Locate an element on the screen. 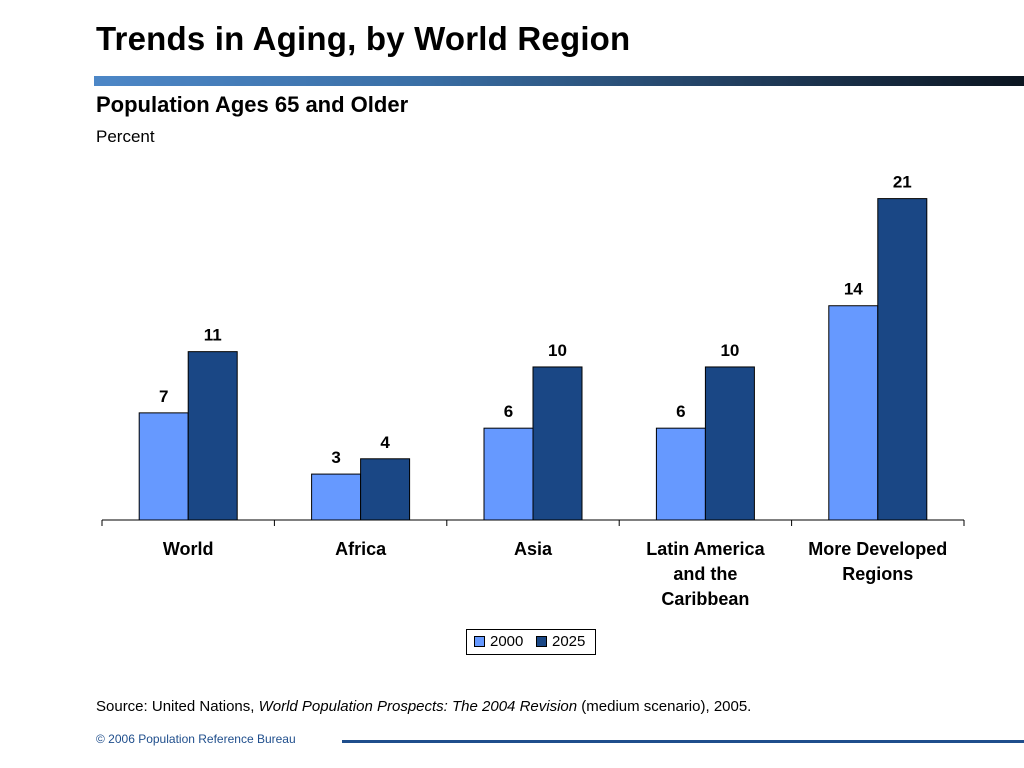  bar-world-2025 is located at coordinates (212, 436).